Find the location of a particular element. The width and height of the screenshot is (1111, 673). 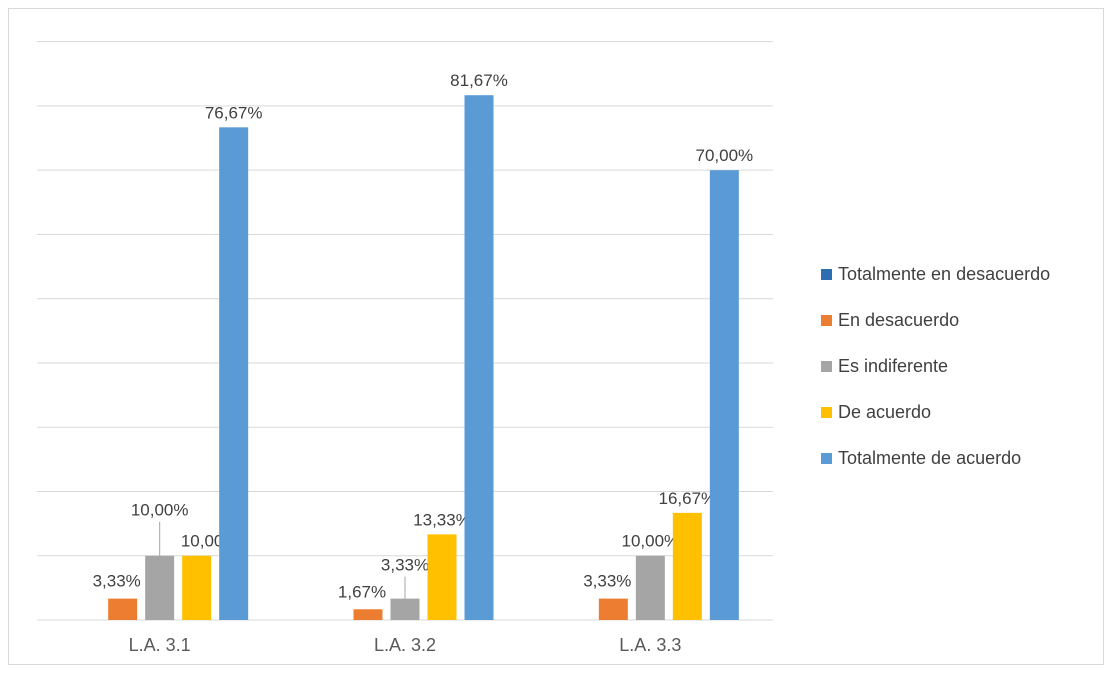

legend-item: Es indiferente is located at coordinates (935, 366).